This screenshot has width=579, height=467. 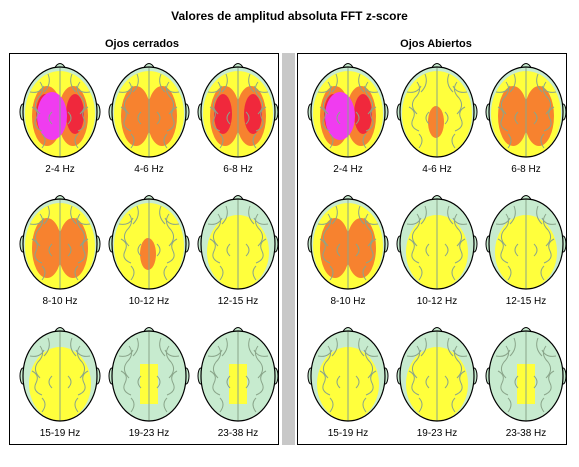 I want to click on topomap-open-3: 6-8 Hz, so click(x=526, y=116).